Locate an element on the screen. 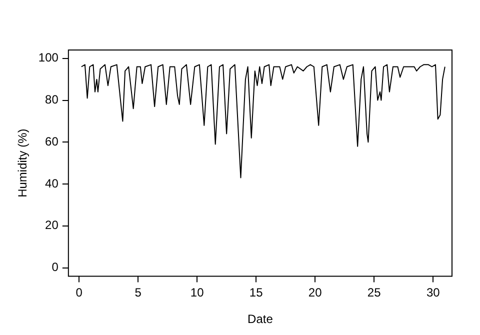 The height and width of the screenshot is (335, 480). x-tick-label: 0 is located at coordinates (79, 293).